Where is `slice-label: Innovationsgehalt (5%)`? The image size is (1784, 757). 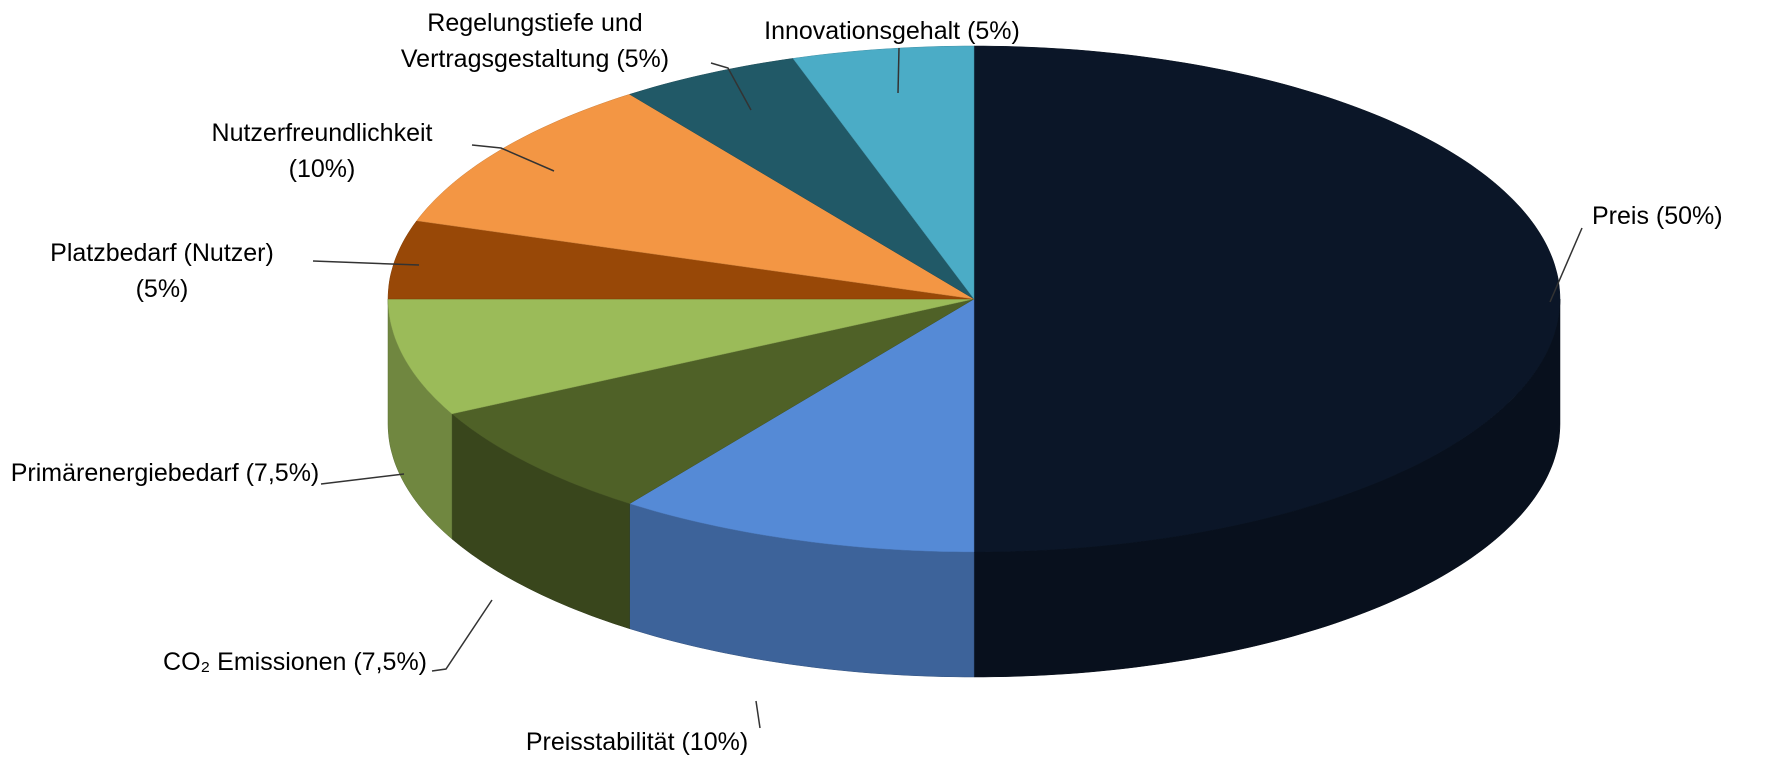
slice-label: Innovationsgehalt (5%) is located at coordinates (892, 31).